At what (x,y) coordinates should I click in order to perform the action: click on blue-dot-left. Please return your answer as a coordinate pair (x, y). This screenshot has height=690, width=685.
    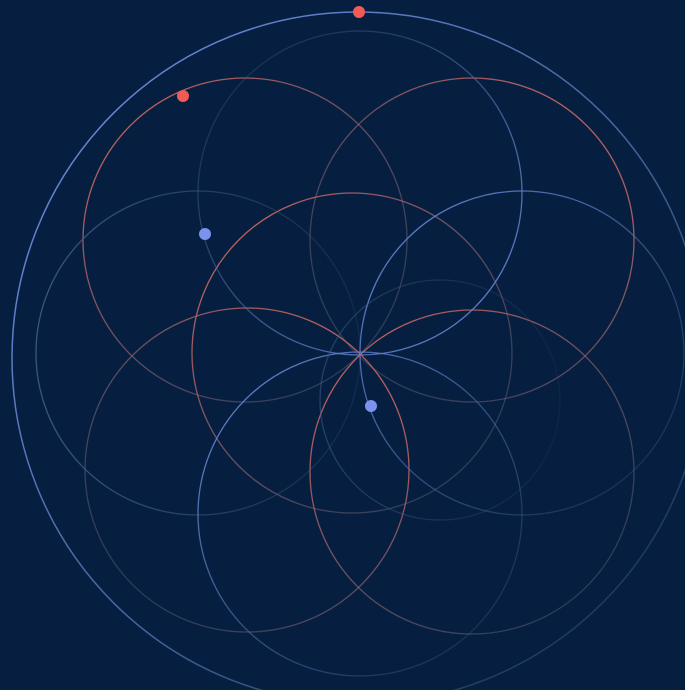
    Looking at the image, I should click on (205, 234).